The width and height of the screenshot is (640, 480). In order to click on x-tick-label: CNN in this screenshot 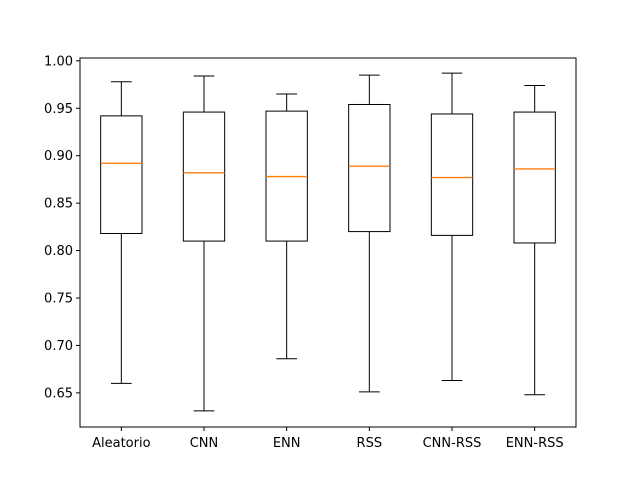, I will do `click(204, 443)`.